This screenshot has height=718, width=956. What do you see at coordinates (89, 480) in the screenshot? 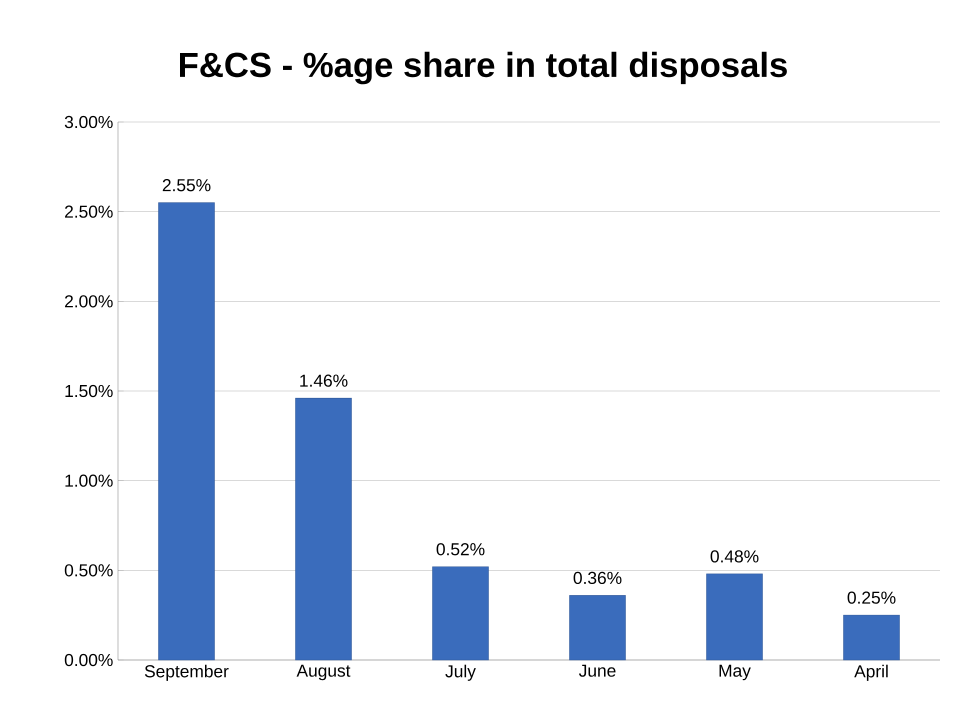
I see `y-tick-label: 1.00%` at bounding box center [89, 480].